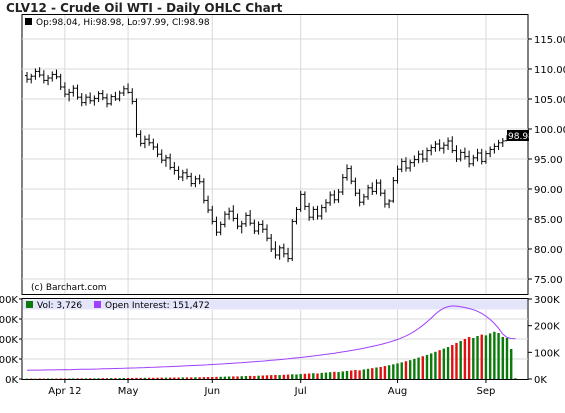 This screenshot has width=565, height=413. What do you see at coordinates (271, 355) in the screenshot?
I see `volume-bars` at bounding box center [271, 355].